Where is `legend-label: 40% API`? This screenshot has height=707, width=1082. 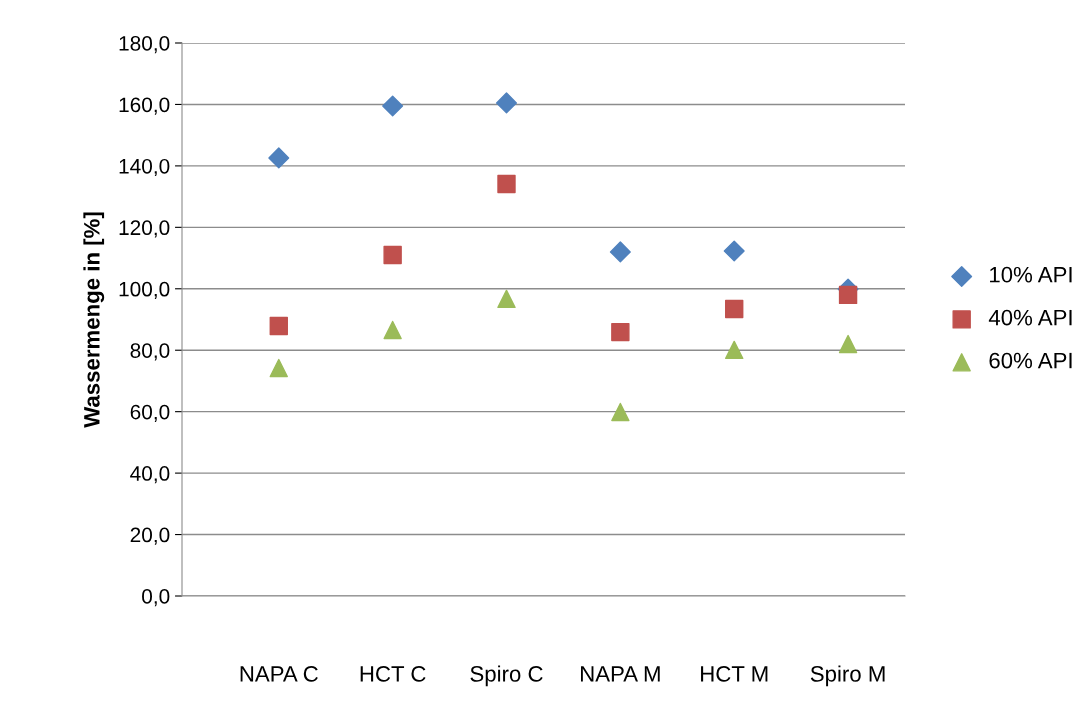 legend-label: 40% API is located at coordinates (1030, 317).